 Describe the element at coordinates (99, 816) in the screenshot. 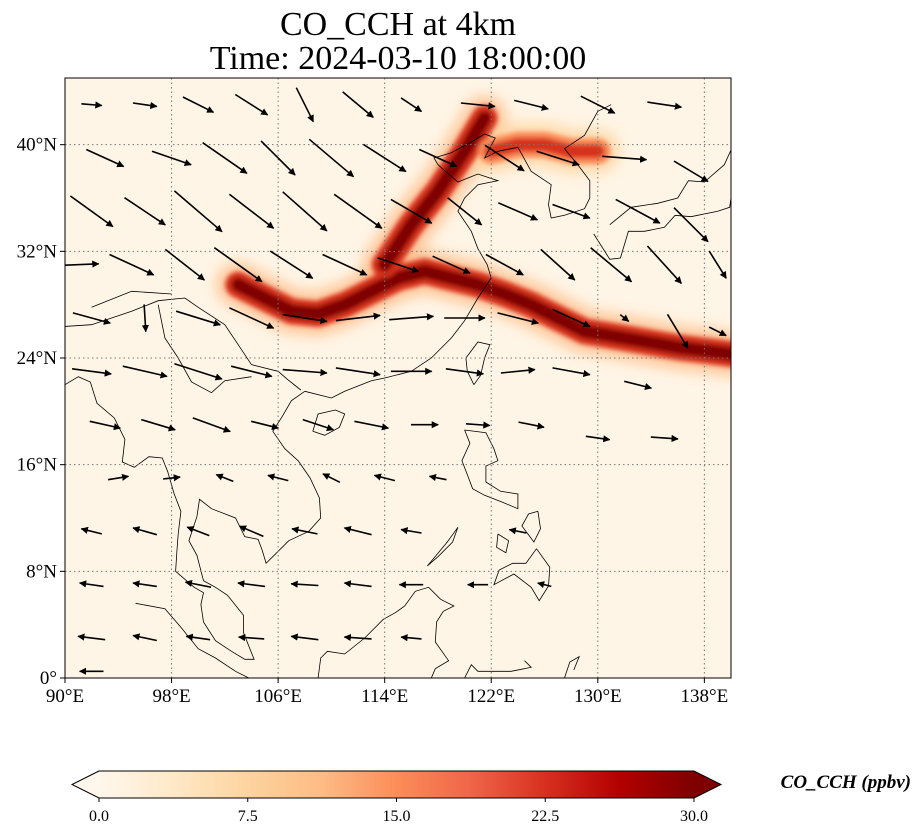

I see `colorbar-tick-label: 0.0` at that location.